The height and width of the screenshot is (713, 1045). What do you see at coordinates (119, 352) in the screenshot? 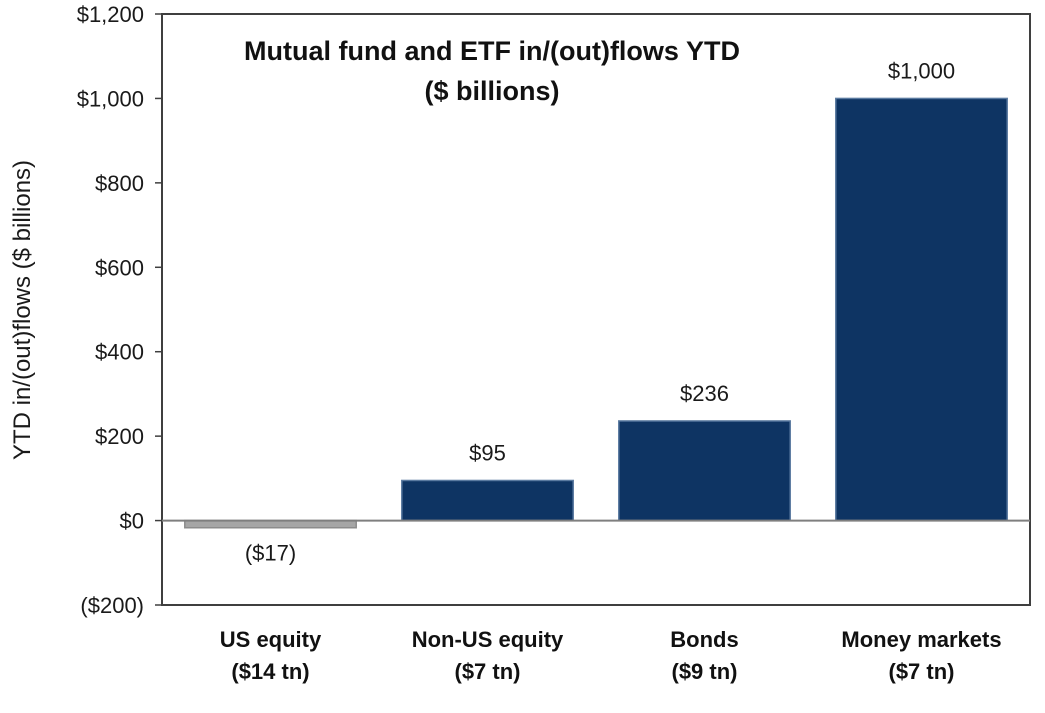
I see `y-tick-label: $400` at bounding box center [119, 352].